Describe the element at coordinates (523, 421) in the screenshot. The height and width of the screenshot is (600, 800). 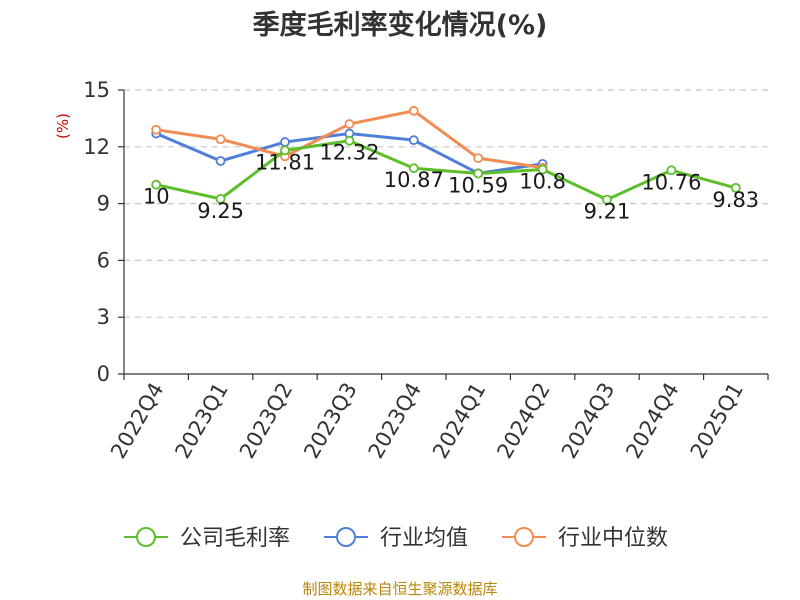
I see `x-tick-label-6: 2024Q2` at that location.